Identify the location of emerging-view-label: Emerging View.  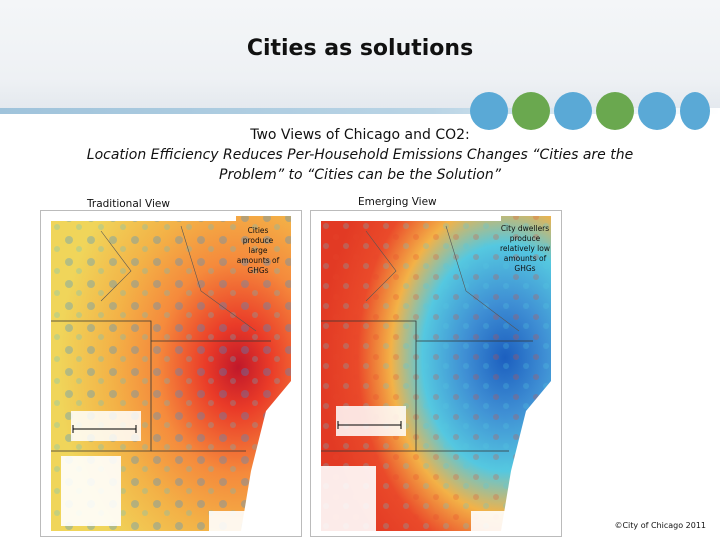
(397, 202).